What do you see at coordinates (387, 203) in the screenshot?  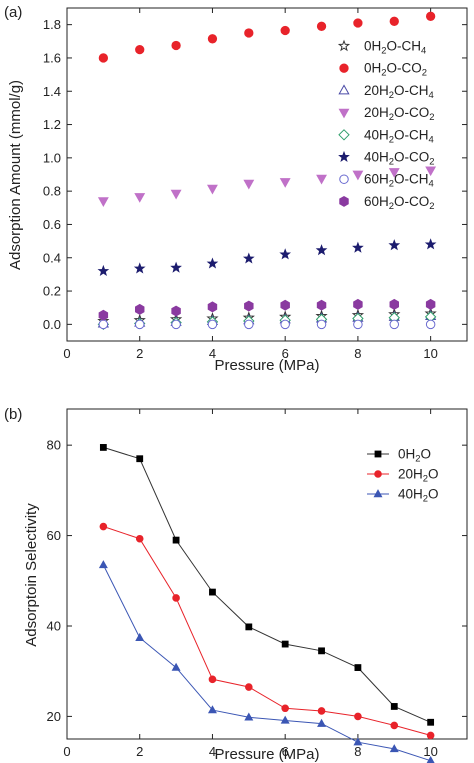 I see `legend-item-60H2O-CO2: 60H2O-CO2` at bounding box center [387, 203].